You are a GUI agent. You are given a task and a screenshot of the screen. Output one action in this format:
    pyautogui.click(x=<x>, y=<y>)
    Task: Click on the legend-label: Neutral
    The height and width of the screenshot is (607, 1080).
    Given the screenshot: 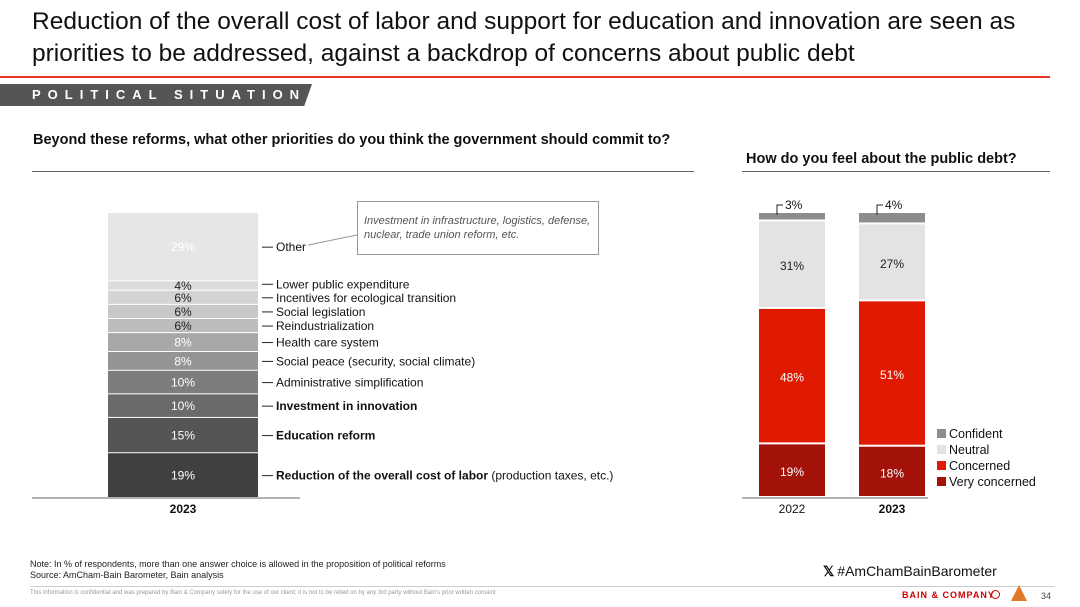 What is the action you would take?
    pyautogui.click(x=969, y=450)
    